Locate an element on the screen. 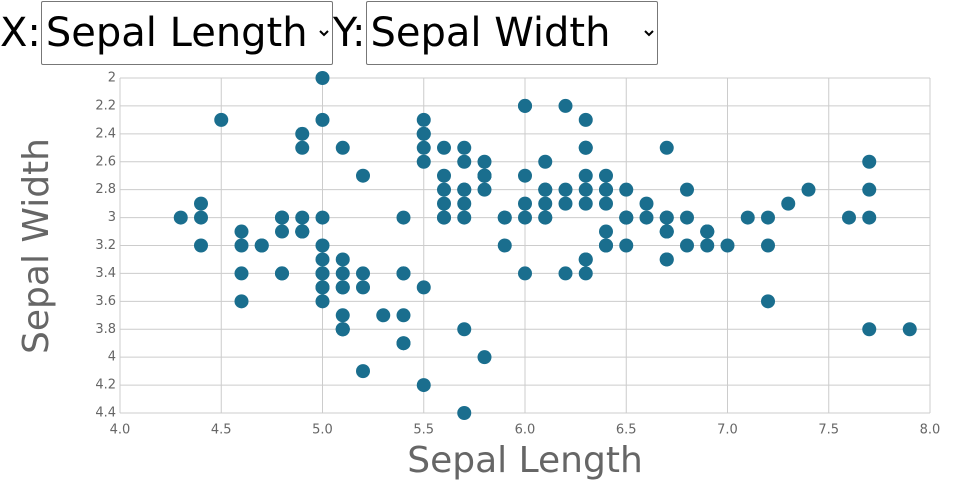 The image size is (960, 500). y-tick-label: 4.2 is located at coordinates (105, 385).